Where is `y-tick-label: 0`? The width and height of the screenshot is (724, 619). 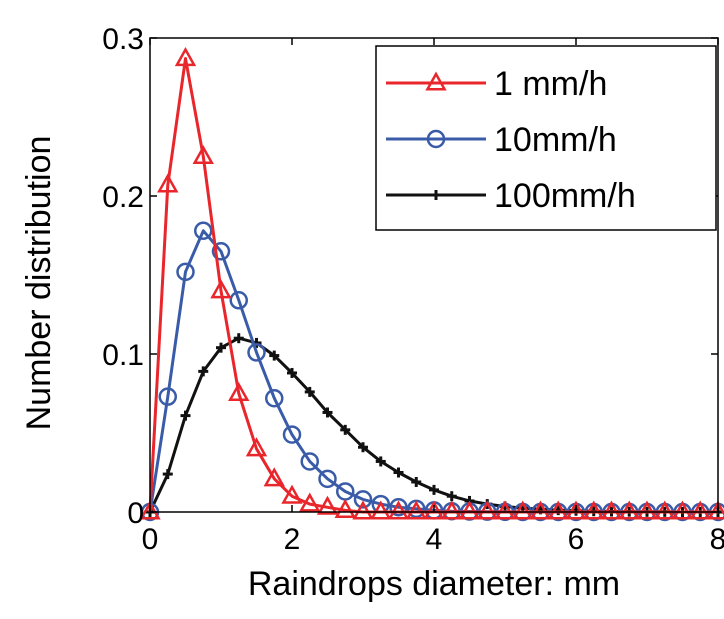 y-tick-label: 0 is located at coordinates (135, 513).